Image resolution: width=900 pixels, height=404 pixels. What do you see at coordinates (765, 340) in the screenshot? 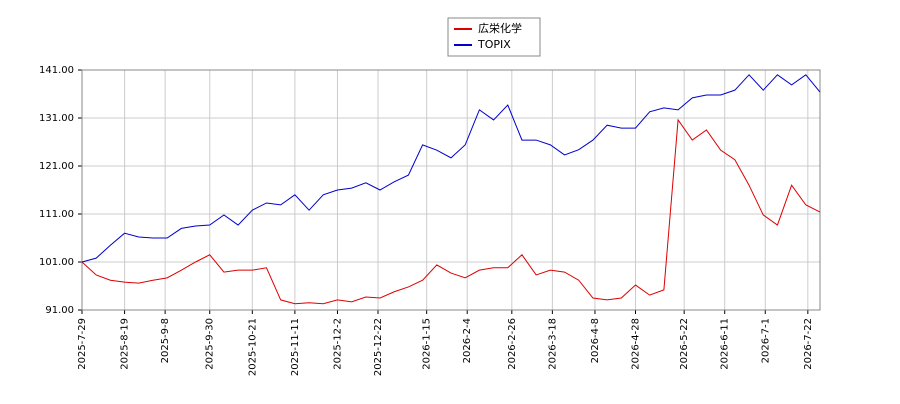
I see `x-tick-label: 2026-7-1` at bounding box center [765, 340].